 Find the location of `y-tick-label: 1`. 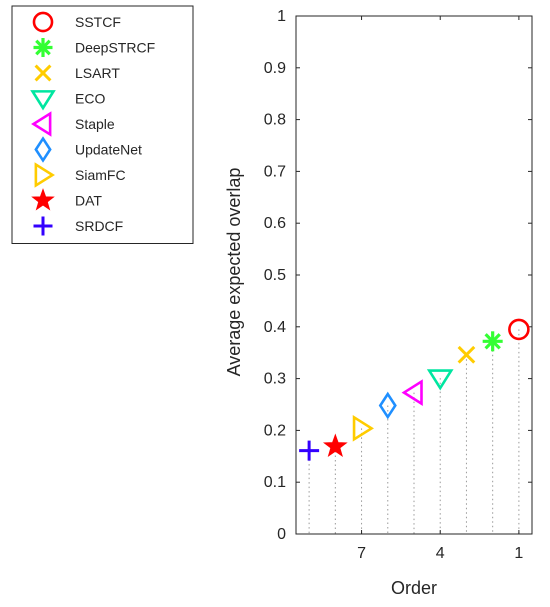

y-tick-label: 1 is located at coordinates (281, 16).